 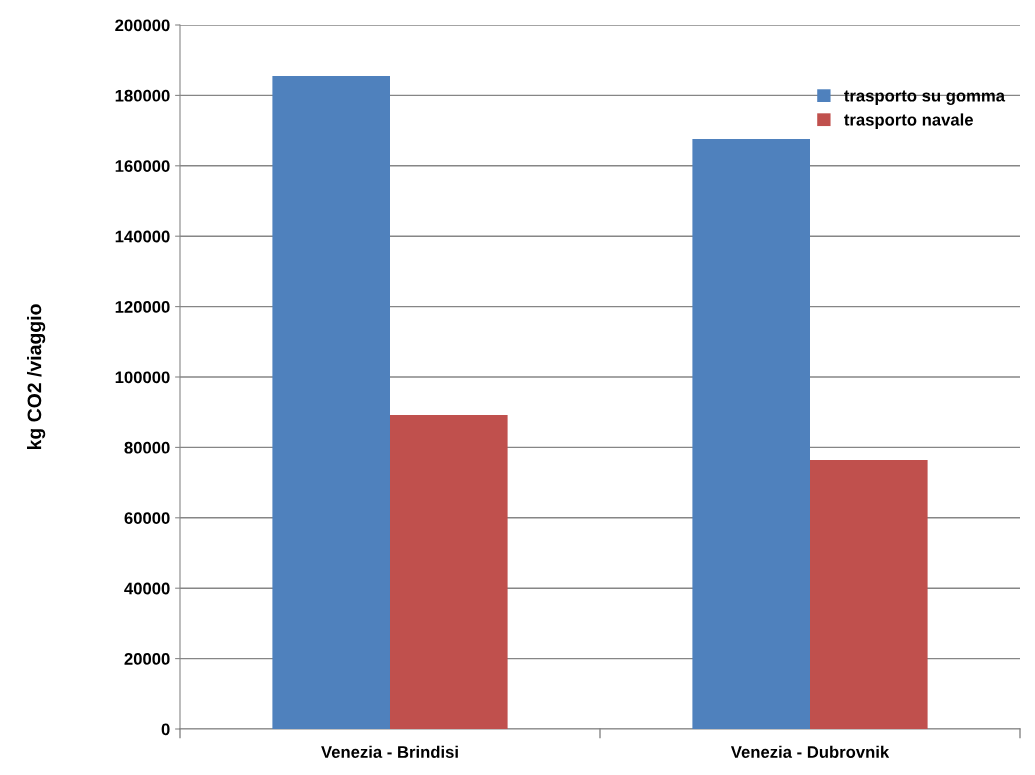 I want to click on x-tick-label: Venezia - Brindisi, so click(x=389, y=751).